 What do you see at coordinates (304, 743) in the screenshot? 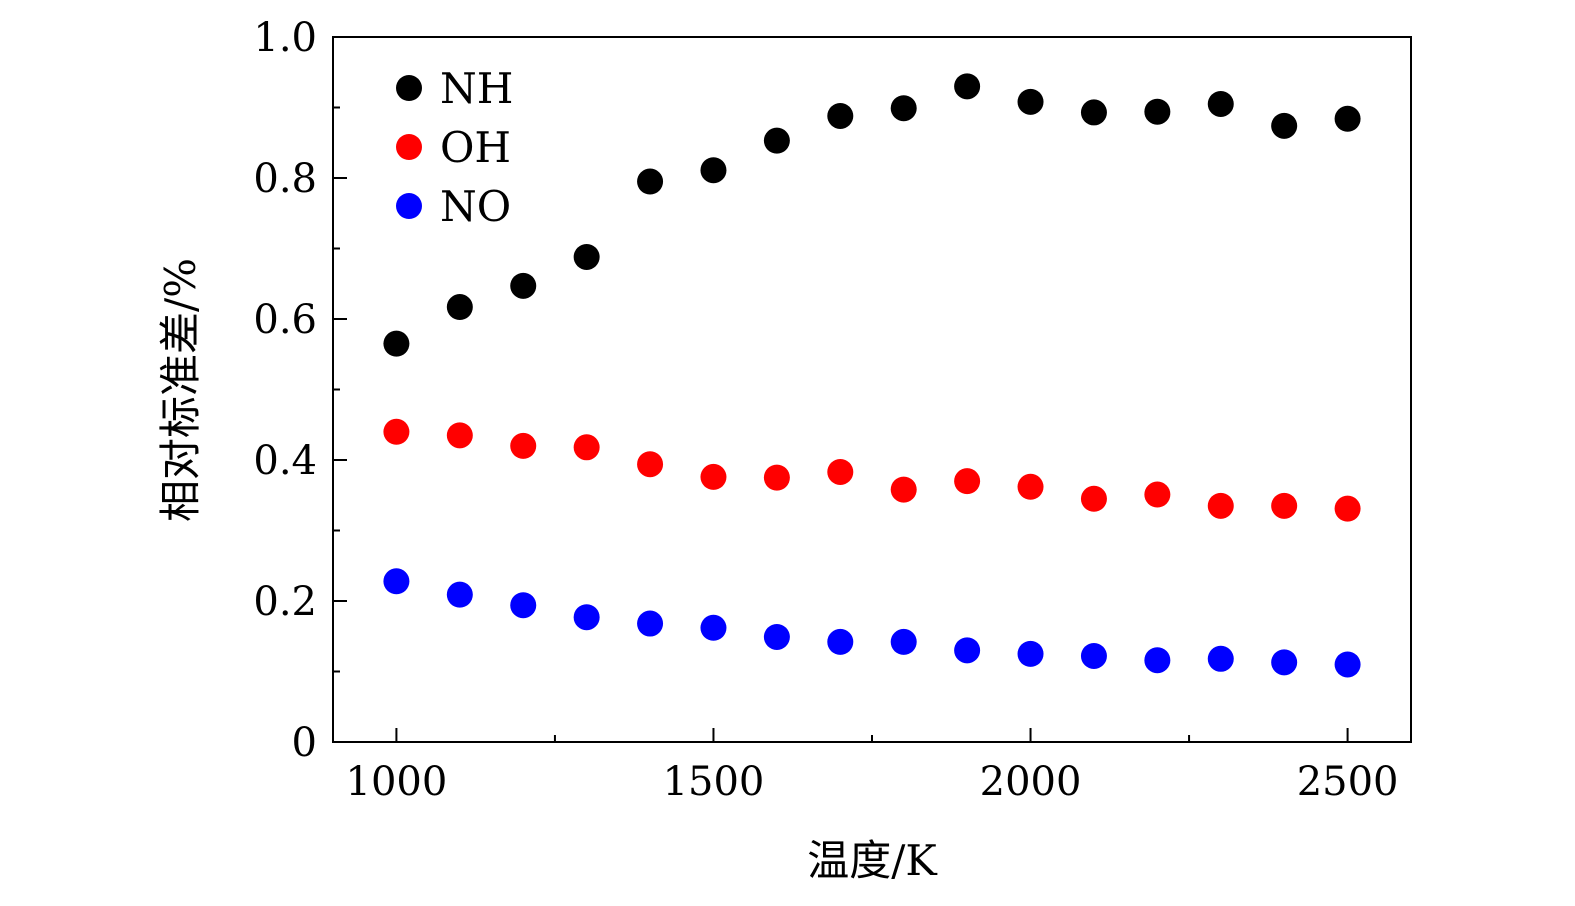
I see `y-tick-label: 0` at bounding box center [304, 743].